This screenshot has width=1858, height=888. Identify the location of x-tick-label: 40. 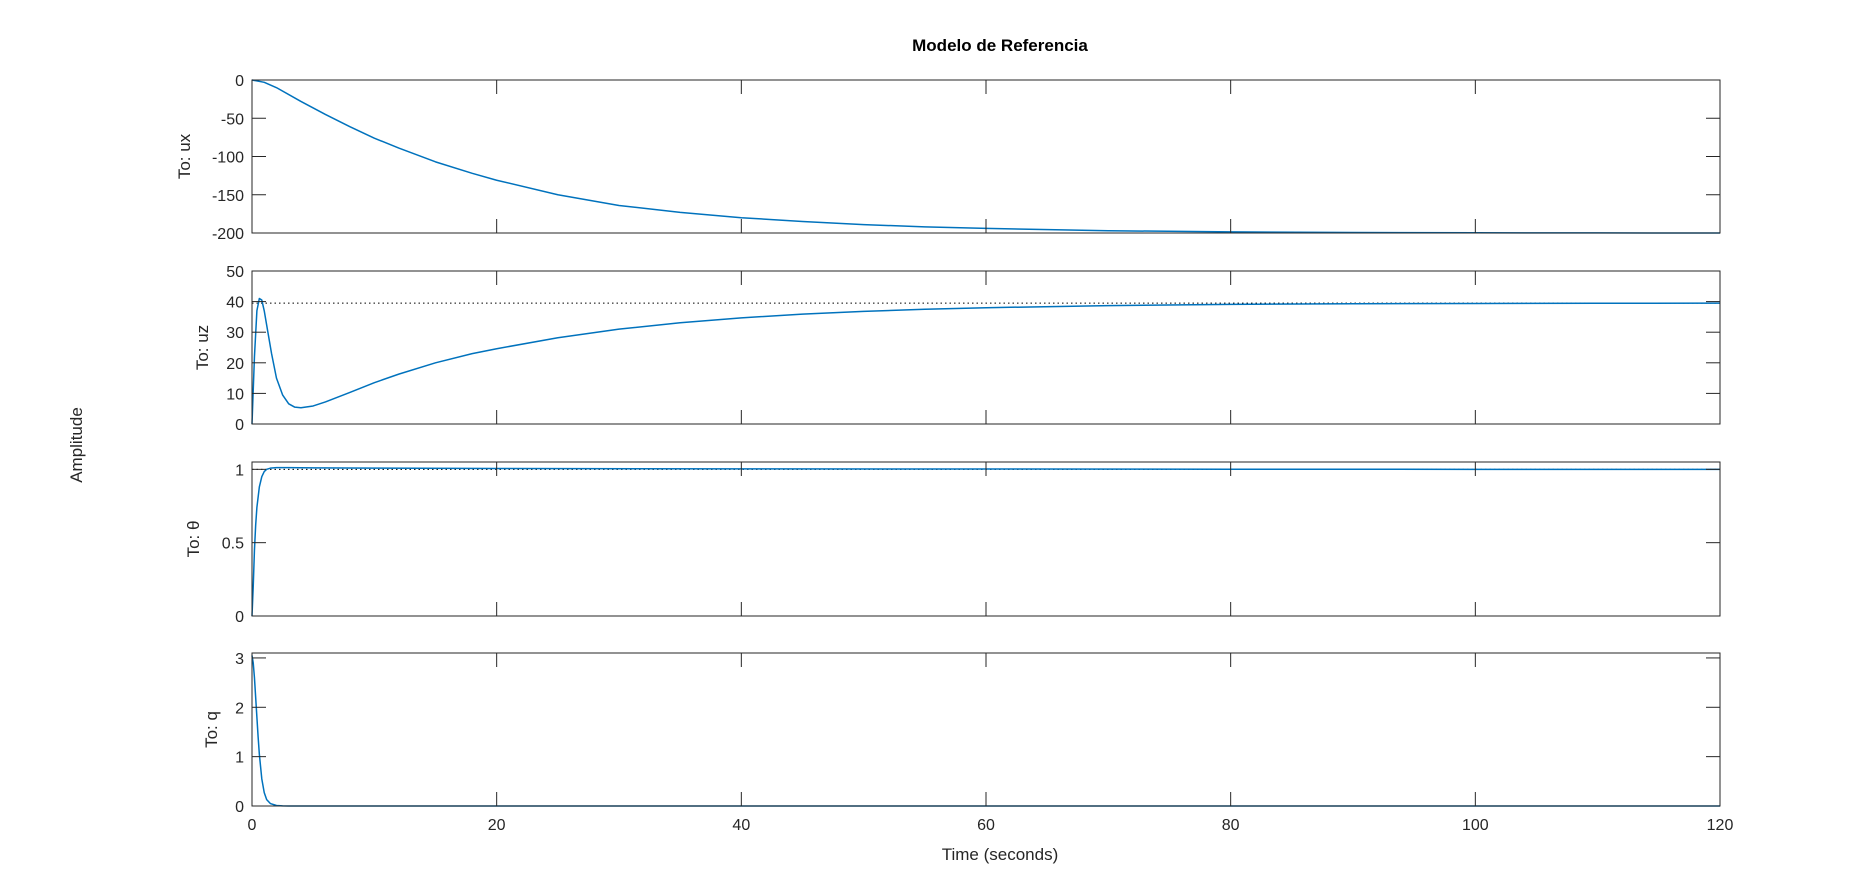
(741, 825).